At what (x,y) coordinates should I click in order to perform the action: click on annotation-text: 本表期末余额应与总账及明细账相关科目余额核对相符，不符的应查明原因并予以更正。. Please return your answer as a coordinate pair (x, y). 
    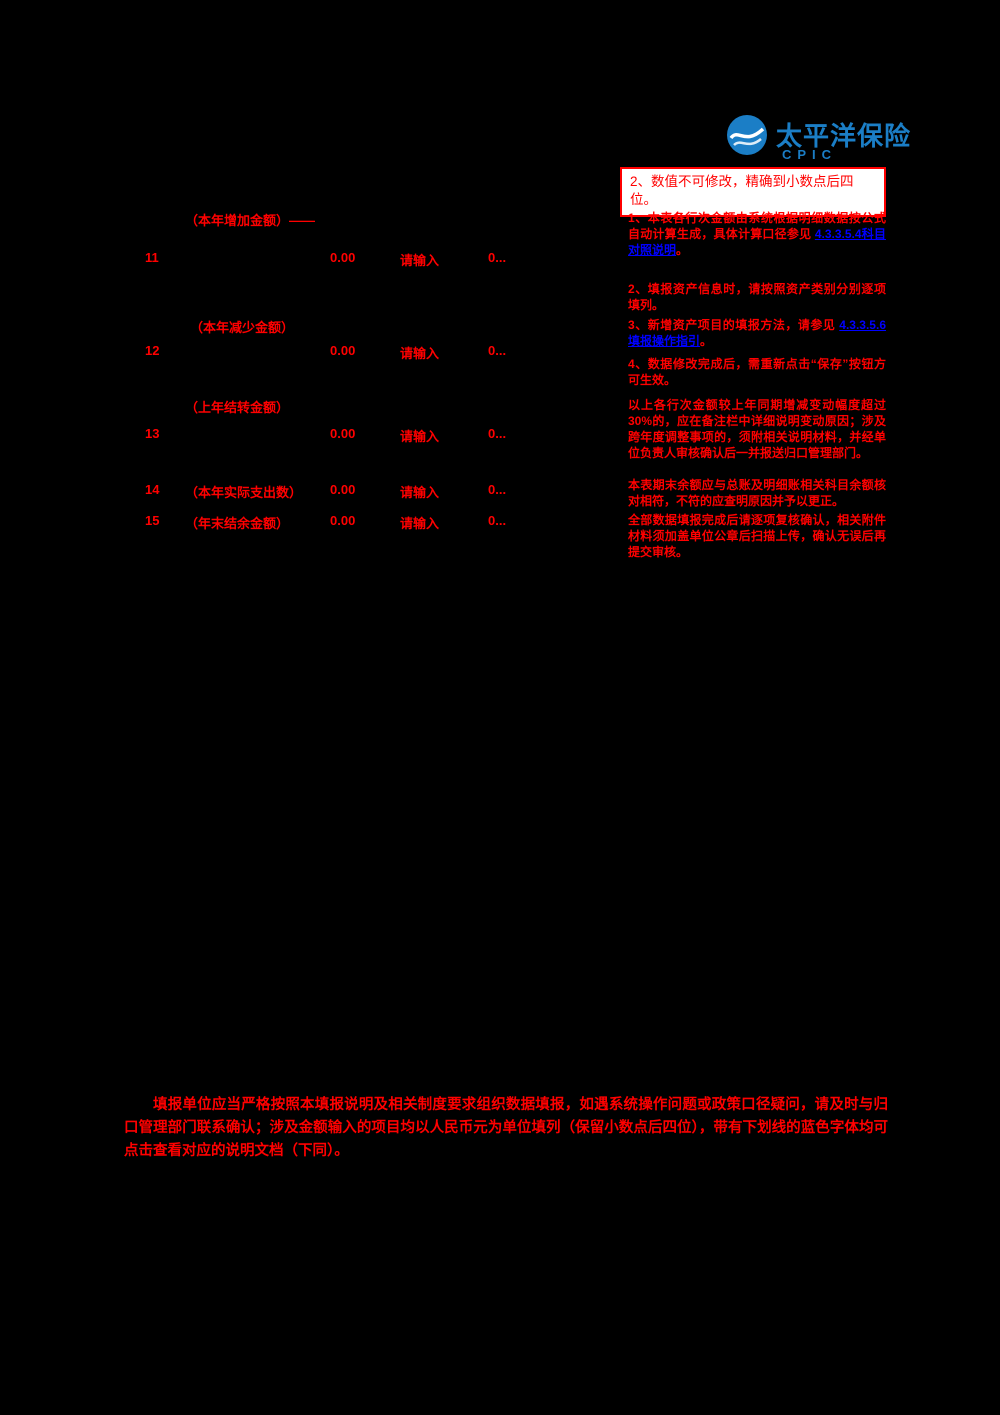
    Looking at the image, I should click on (757, 493).